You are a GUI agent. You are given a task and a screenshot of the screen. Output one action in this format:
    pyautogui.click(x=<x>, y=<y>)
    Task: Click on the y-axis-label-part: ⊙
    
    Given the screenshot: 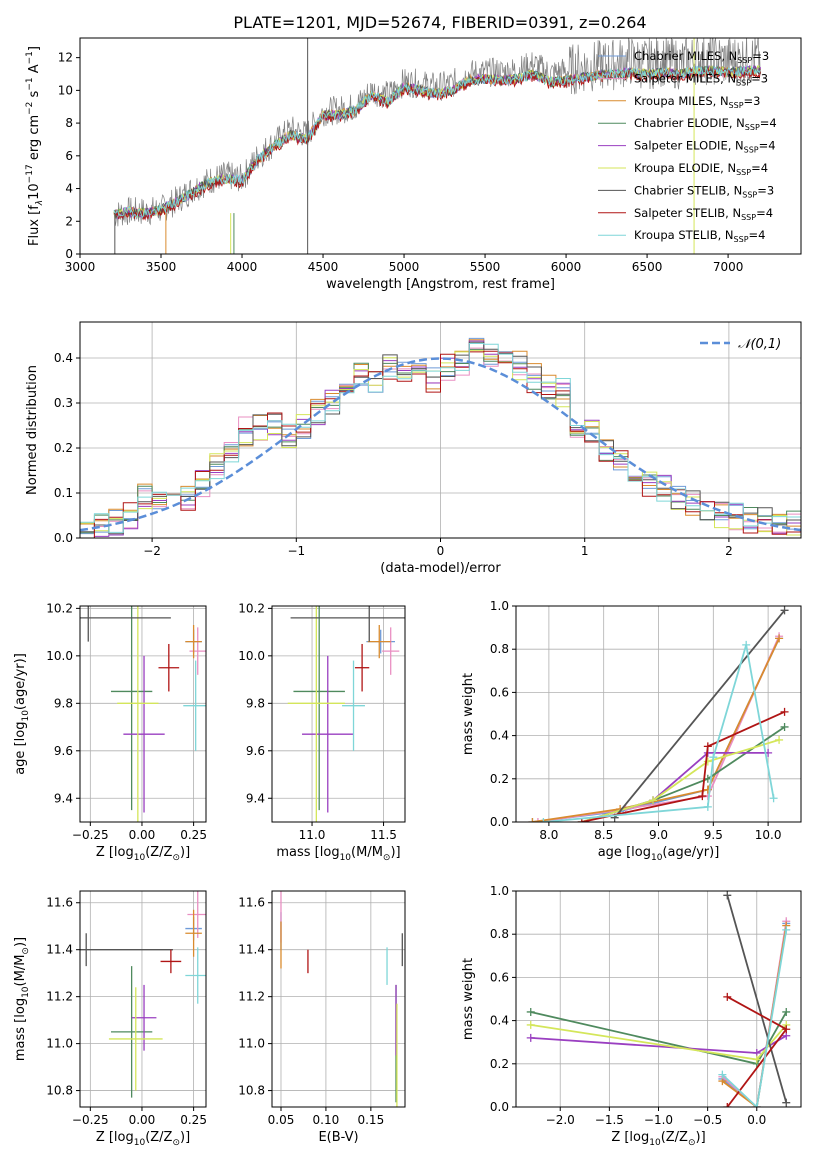 What is the action you would take?
    pyautogui.click(x=26, y=951)
    